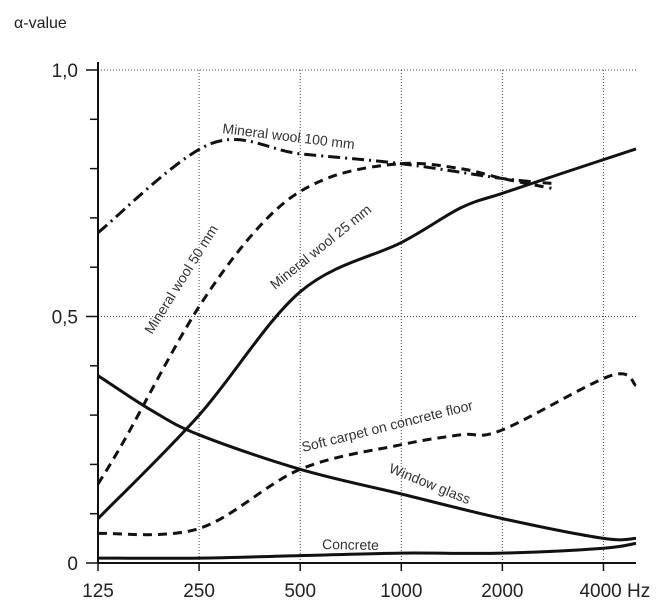 The width and height of the screenshot is (670, 606). I want to click on label-concrete: Concrete, so click(350, 544).